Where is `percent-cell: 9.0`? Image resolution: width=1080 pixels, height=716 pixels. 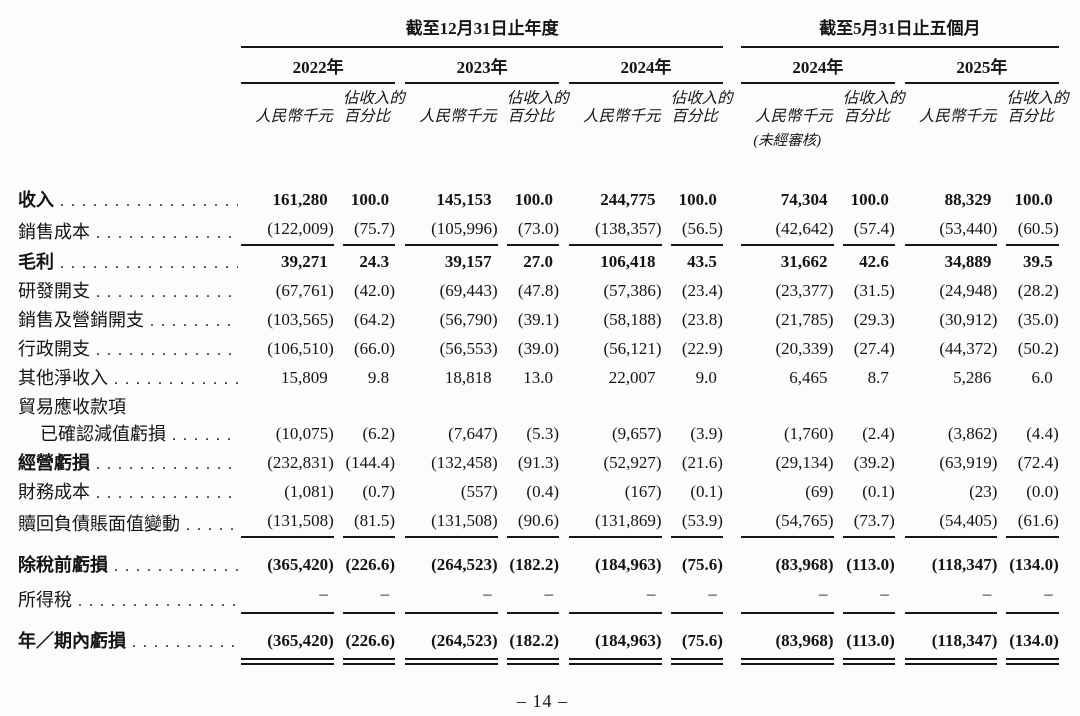
percent-cell: 9.0 is located at coordinates (706, 377).